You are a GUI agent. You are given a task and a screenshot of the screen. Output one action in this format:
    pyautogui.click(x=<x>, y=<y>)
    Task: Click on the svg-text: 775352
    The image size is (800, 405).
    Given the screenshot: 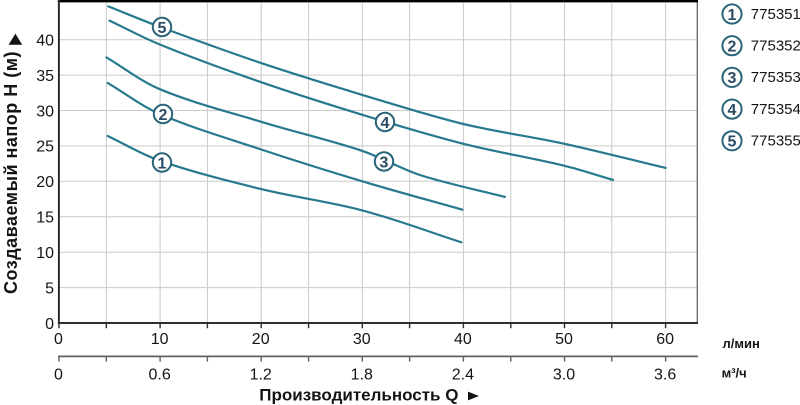 What is the action you would take?
    pyautogui.click(x=775, y=46)
    